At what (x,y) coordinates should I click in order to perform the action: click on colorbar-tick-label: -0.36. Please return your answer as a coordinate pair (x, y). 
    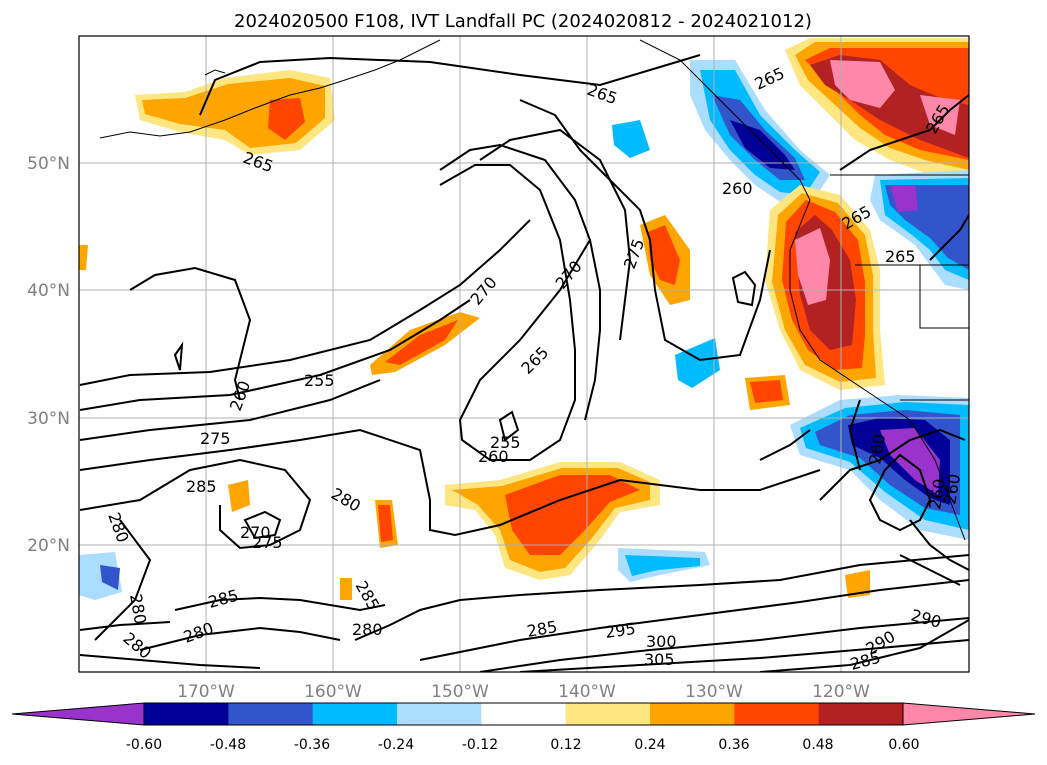
    Looking at the image, I should click on (312, 745).